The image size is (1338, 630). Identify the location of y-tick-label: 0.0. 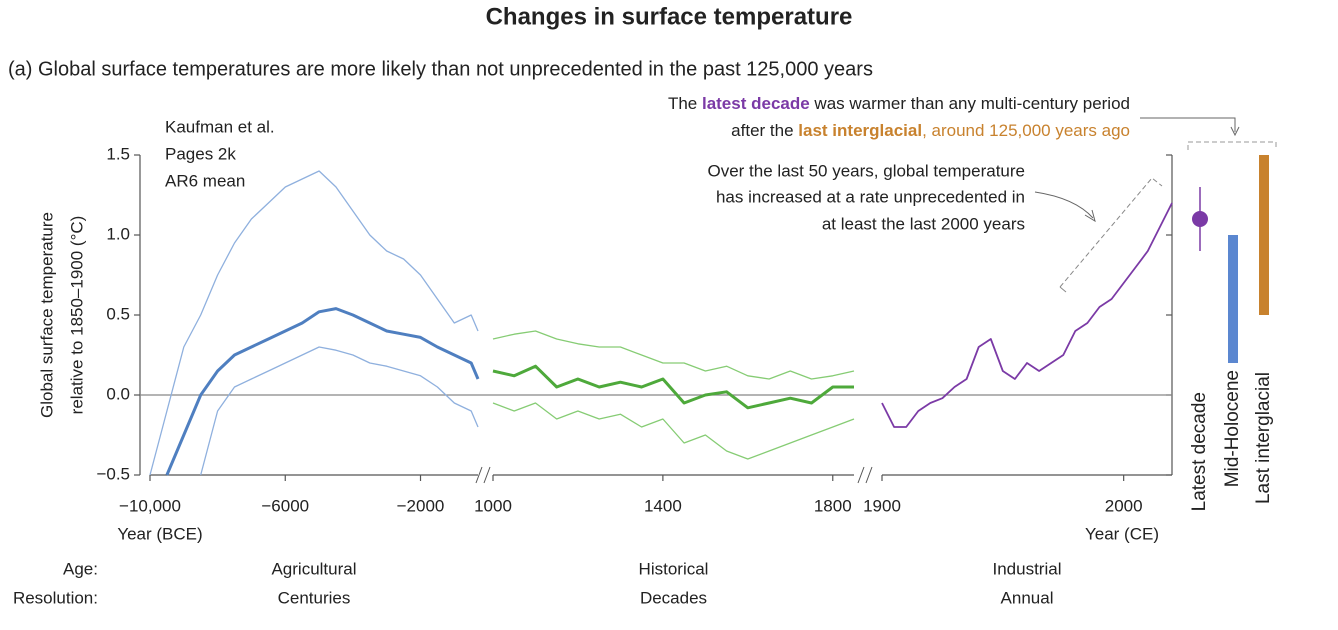
(118, 393).